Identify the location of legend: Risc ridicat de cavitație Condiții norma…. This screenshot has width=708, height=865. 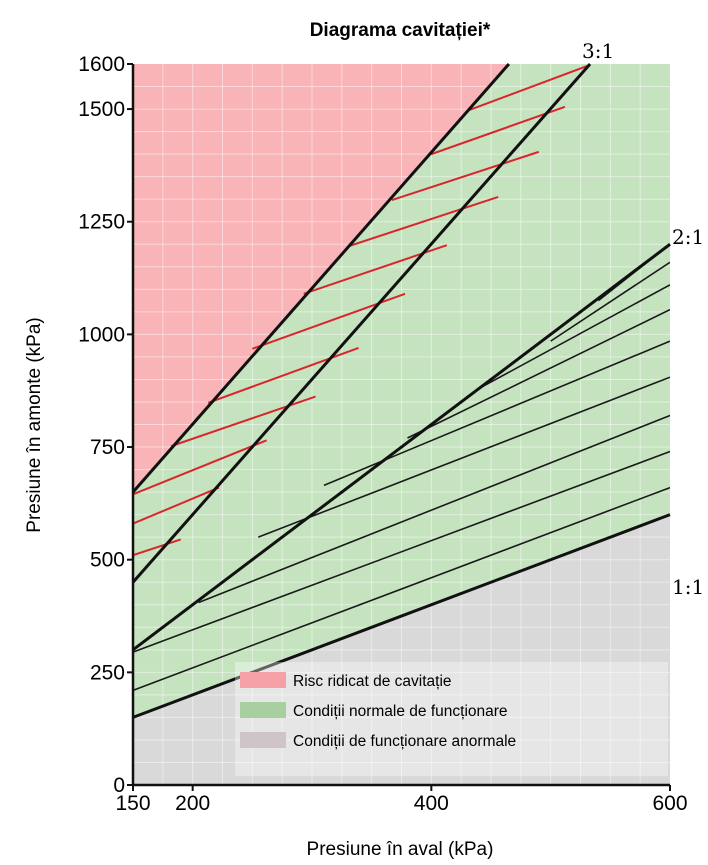
(451, 719).